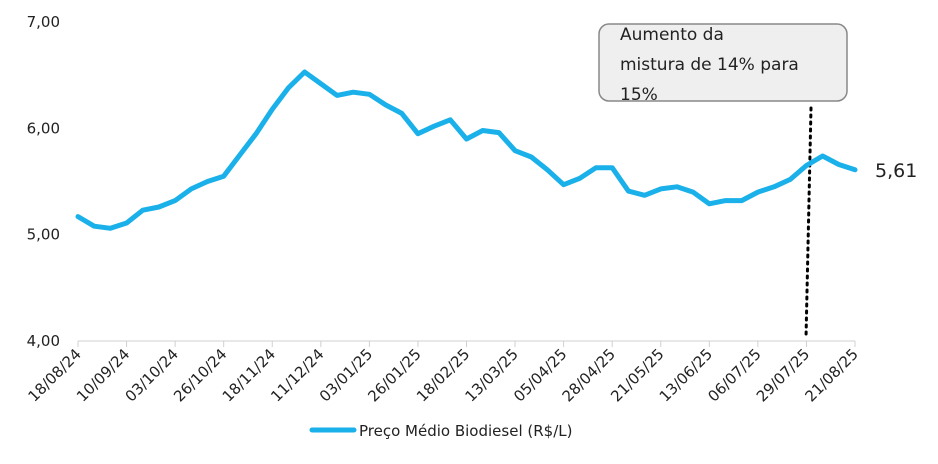 This screenshot has width=938, height=464. I want to click on annotation-text: Aumento da, so click(672, 35).